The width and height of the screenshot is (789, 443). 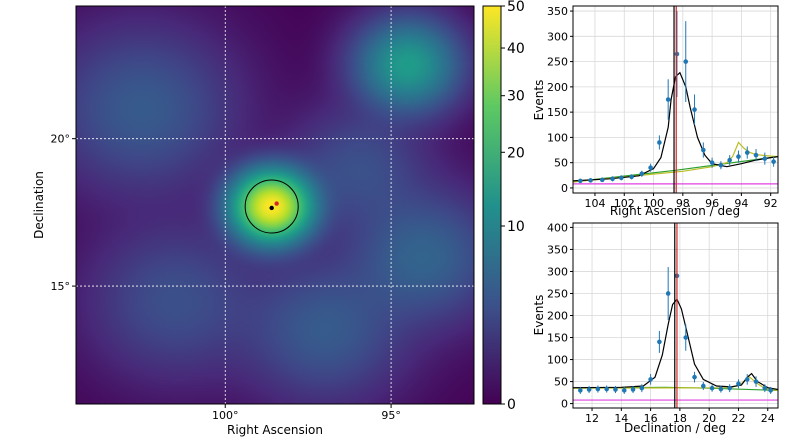 I want to click on ra-second-source-line, so click(x=675, y=162).